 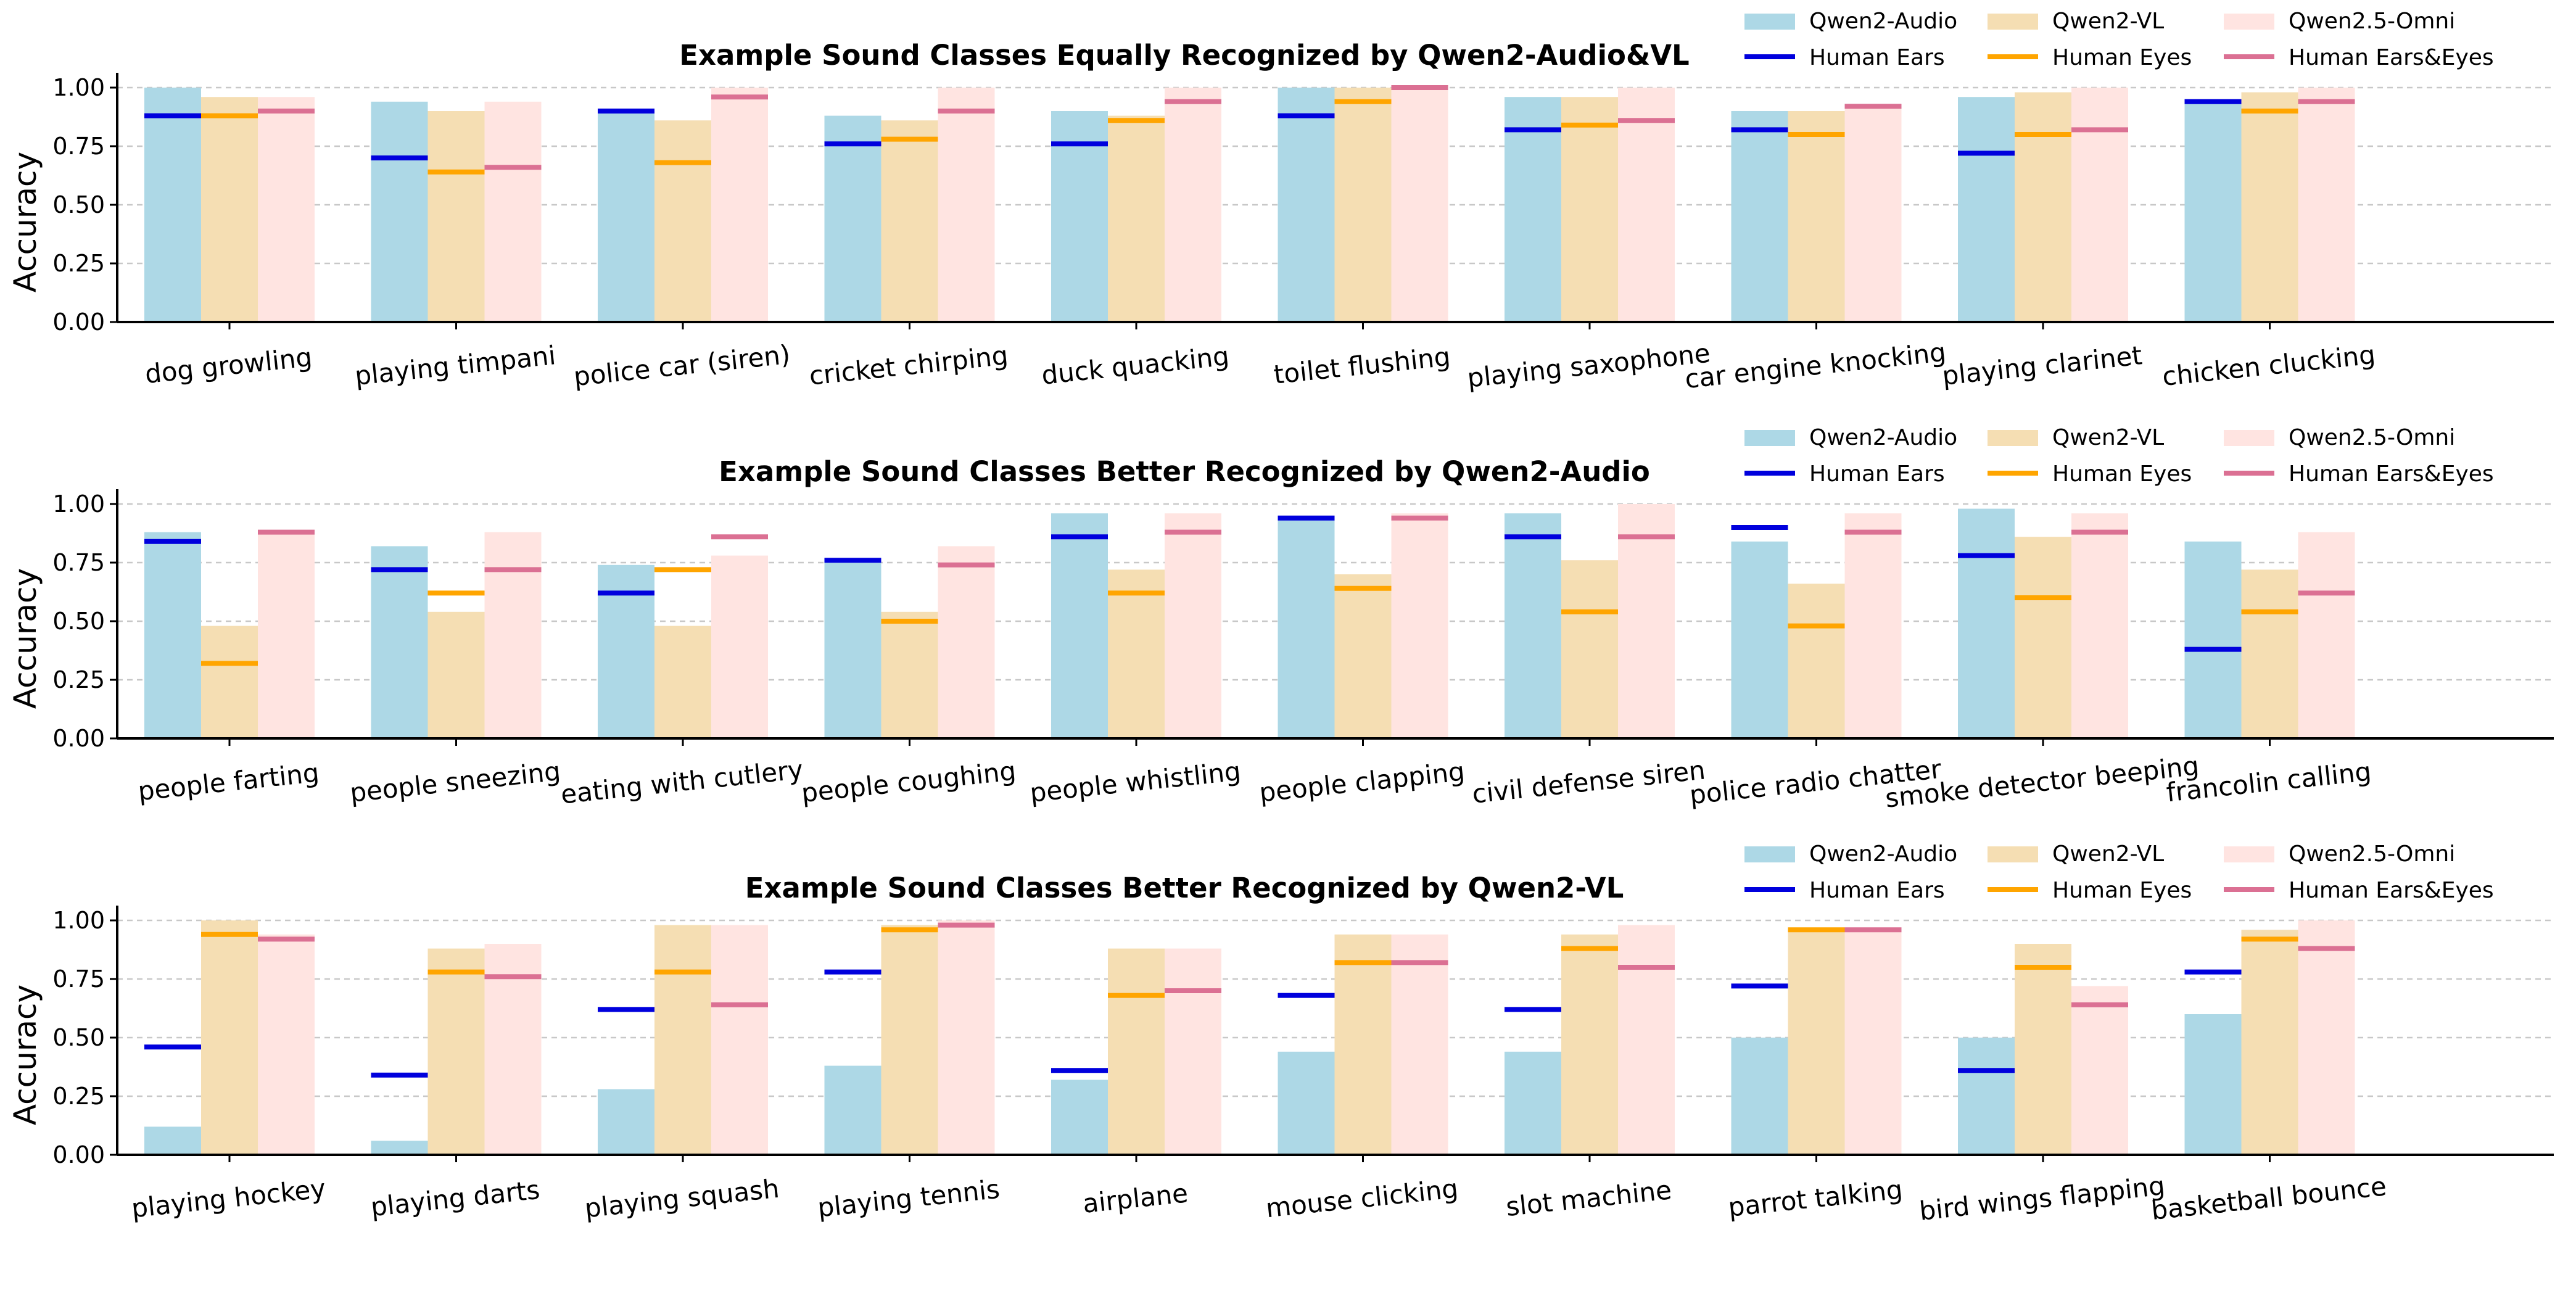 I want to click on bar-qwen2-5-omni-francolin-calling, so click(x=2326, y=635).